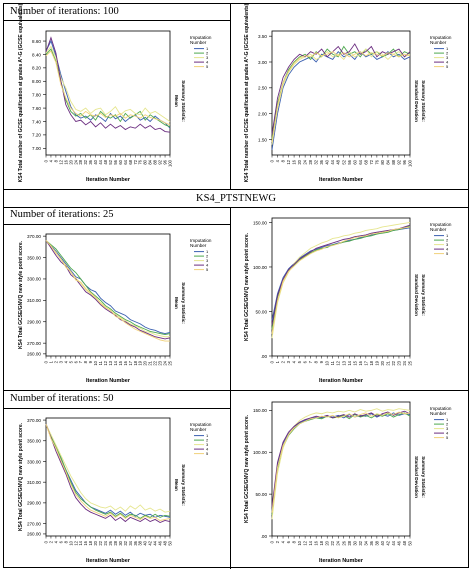  Describe the element at coordinates (299, 361) in the screenshot. I see `x-tick-label: 5` at that location.